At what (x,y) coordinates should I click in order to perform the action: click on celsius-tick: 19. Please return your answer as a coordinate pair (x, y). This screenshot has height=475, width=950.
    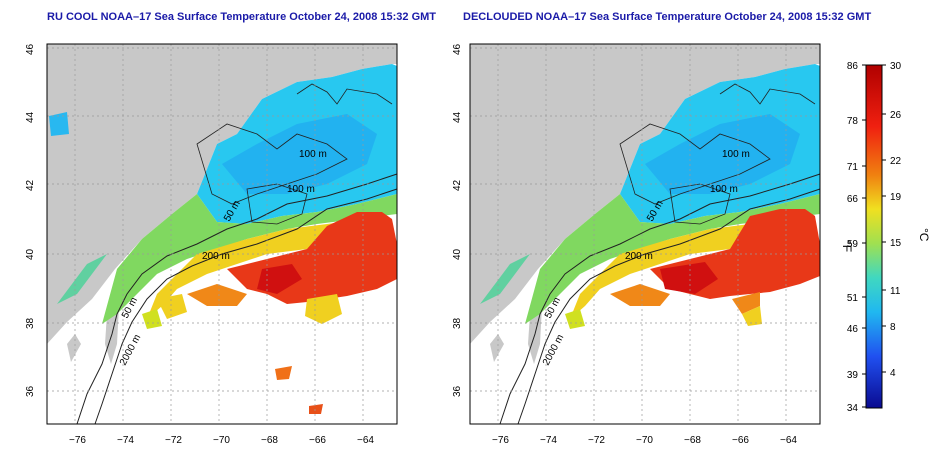
    Looking at the image, I should click on (896, 197).